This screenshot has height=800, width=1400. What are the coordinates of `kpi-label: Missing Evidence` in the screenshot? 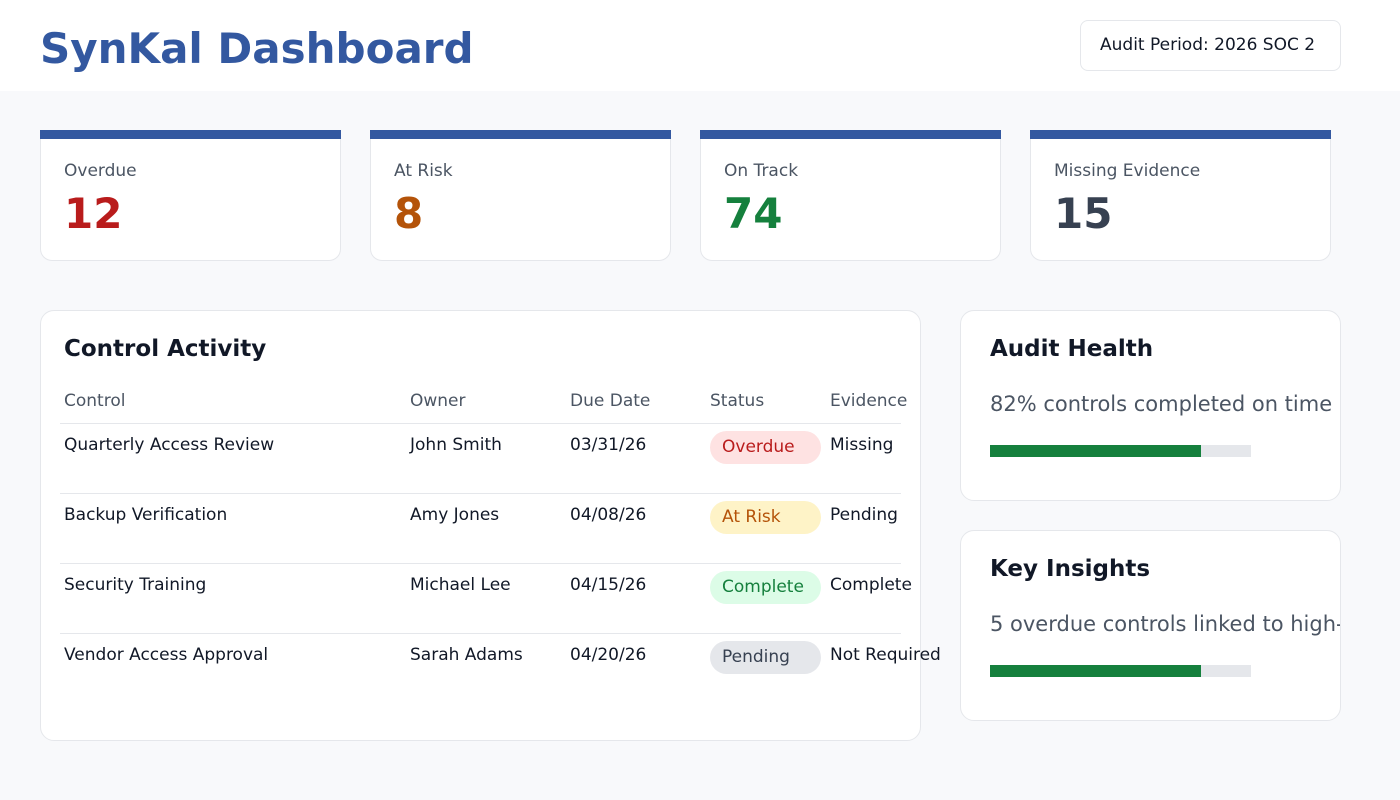 It's located at (1127, 171).